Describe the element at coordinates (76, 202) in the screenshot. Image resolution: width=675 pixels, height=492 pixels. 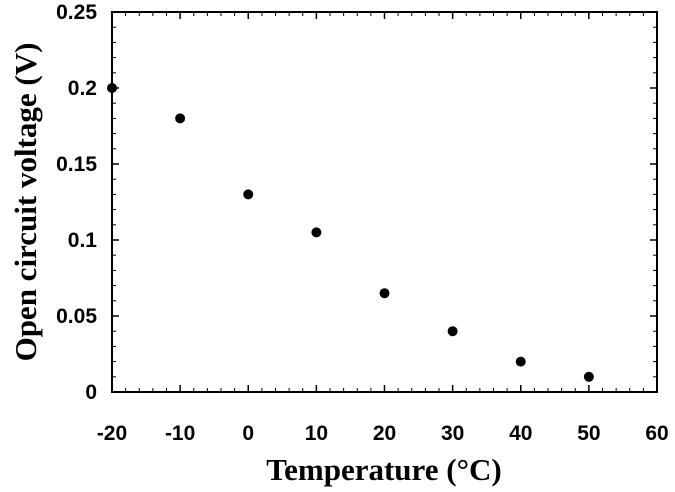
I see `y-tick-labels: 0 0.05 0.1 0.15 0.2 0.25` at that location.